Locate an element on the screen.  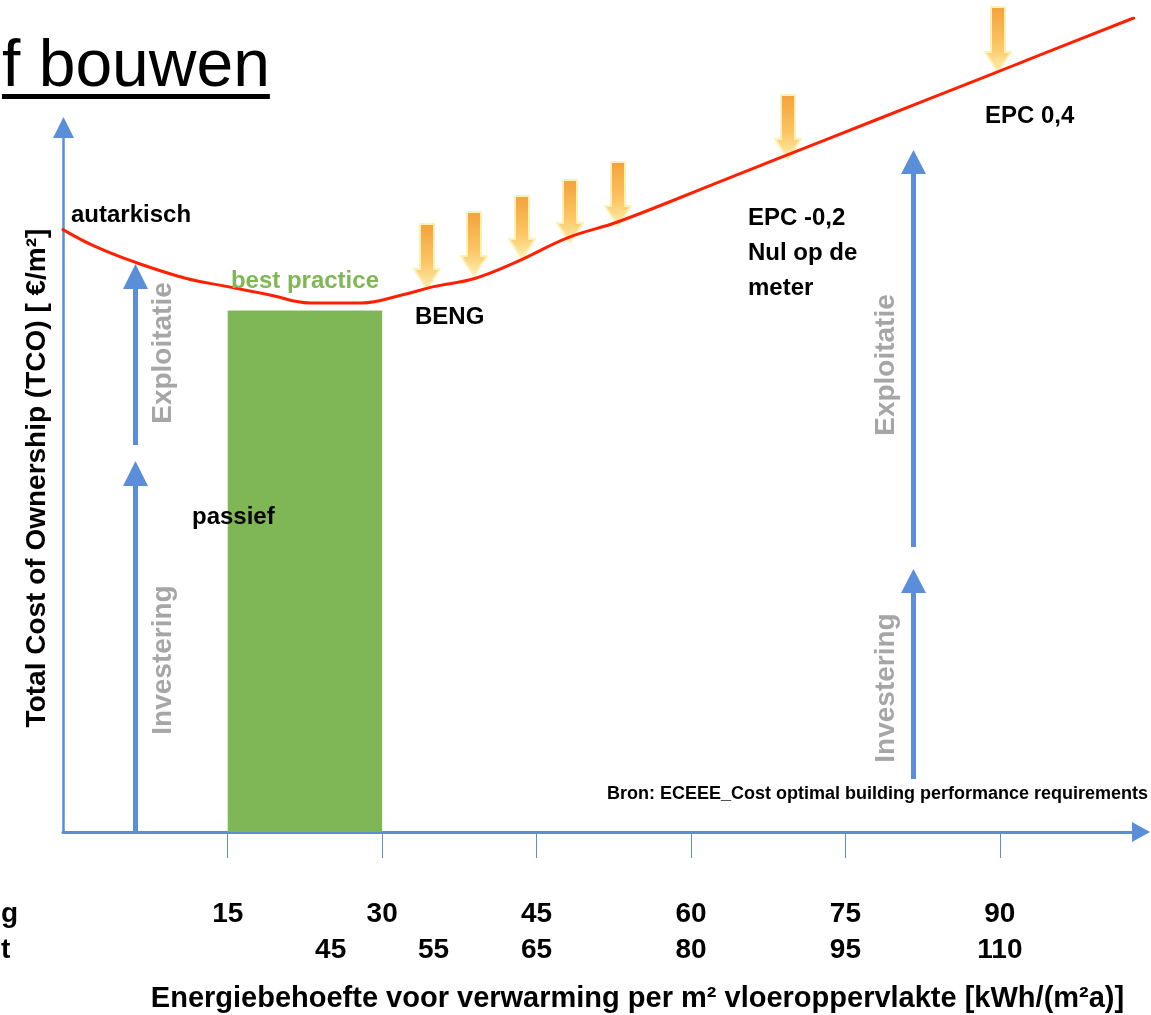
x2-tick-label: 95 is located at coordinates (845, 948).